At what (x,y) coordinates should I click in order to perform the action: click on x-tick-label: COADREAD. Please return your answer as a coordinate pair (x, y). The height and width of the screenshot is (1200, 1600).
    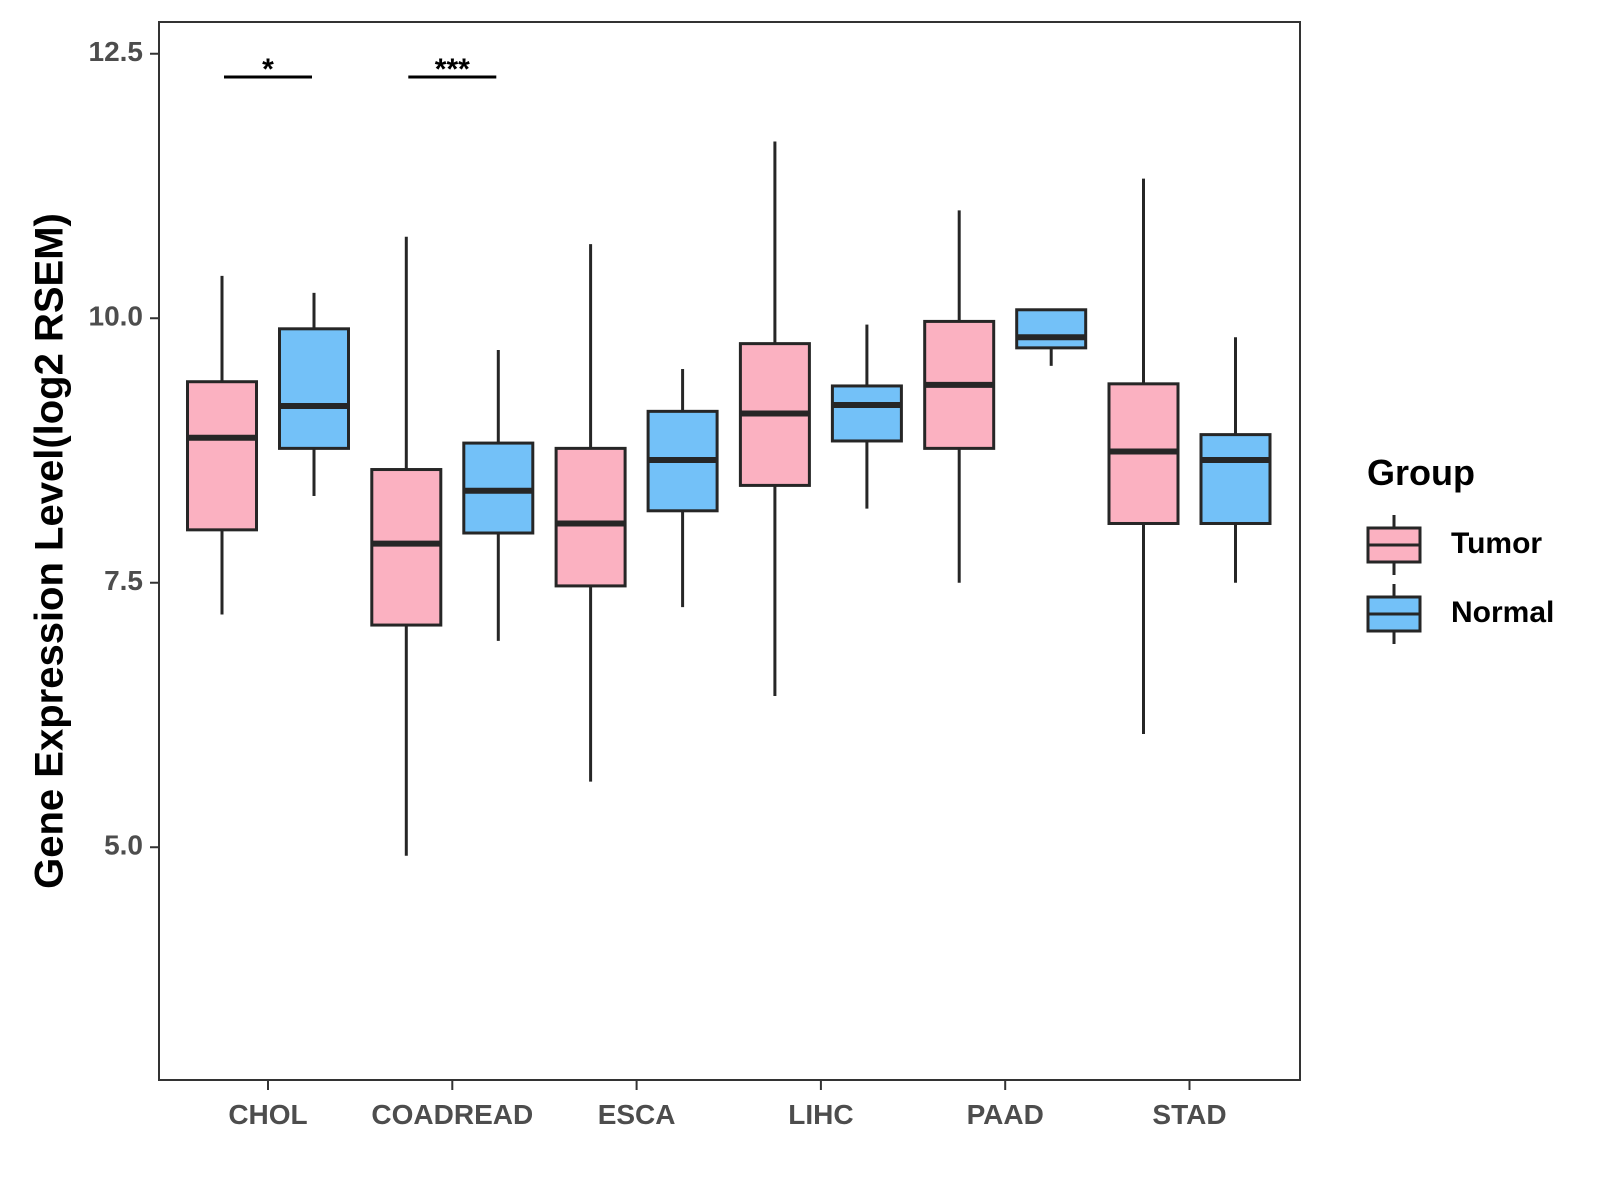
    Looking at the image, I should click on (452, 1114).